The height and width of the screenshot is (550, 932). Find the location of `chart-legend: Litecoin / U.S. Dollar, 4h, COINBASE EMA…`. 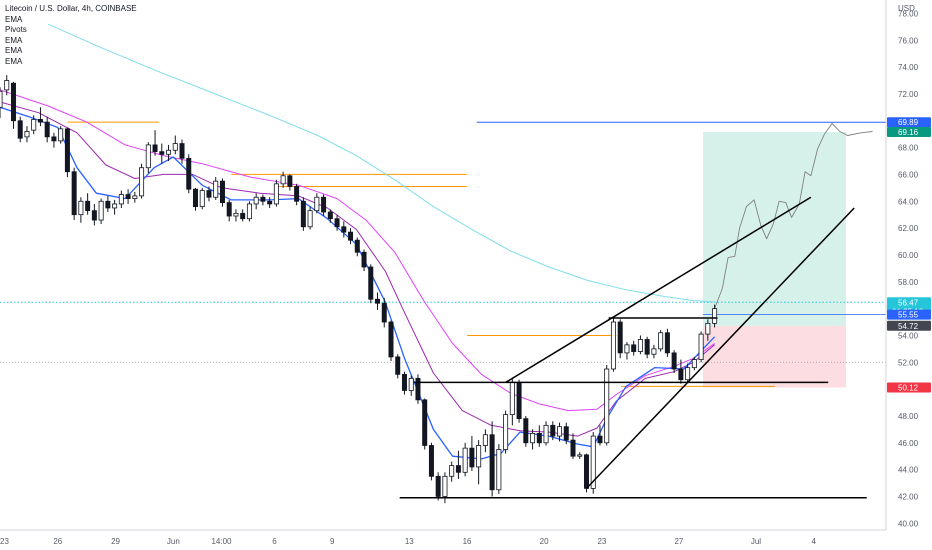

chart-legend: Litecoin / U.S. Dollar, 4h, COINBASE EMA… is located at coordinates (71, 35).